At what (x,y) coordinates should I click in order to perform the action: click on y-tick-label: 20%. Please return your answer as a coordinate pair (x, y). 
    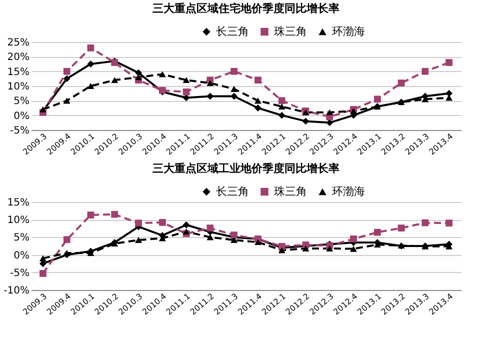
    Looking at the image, I should click on (18, 58).